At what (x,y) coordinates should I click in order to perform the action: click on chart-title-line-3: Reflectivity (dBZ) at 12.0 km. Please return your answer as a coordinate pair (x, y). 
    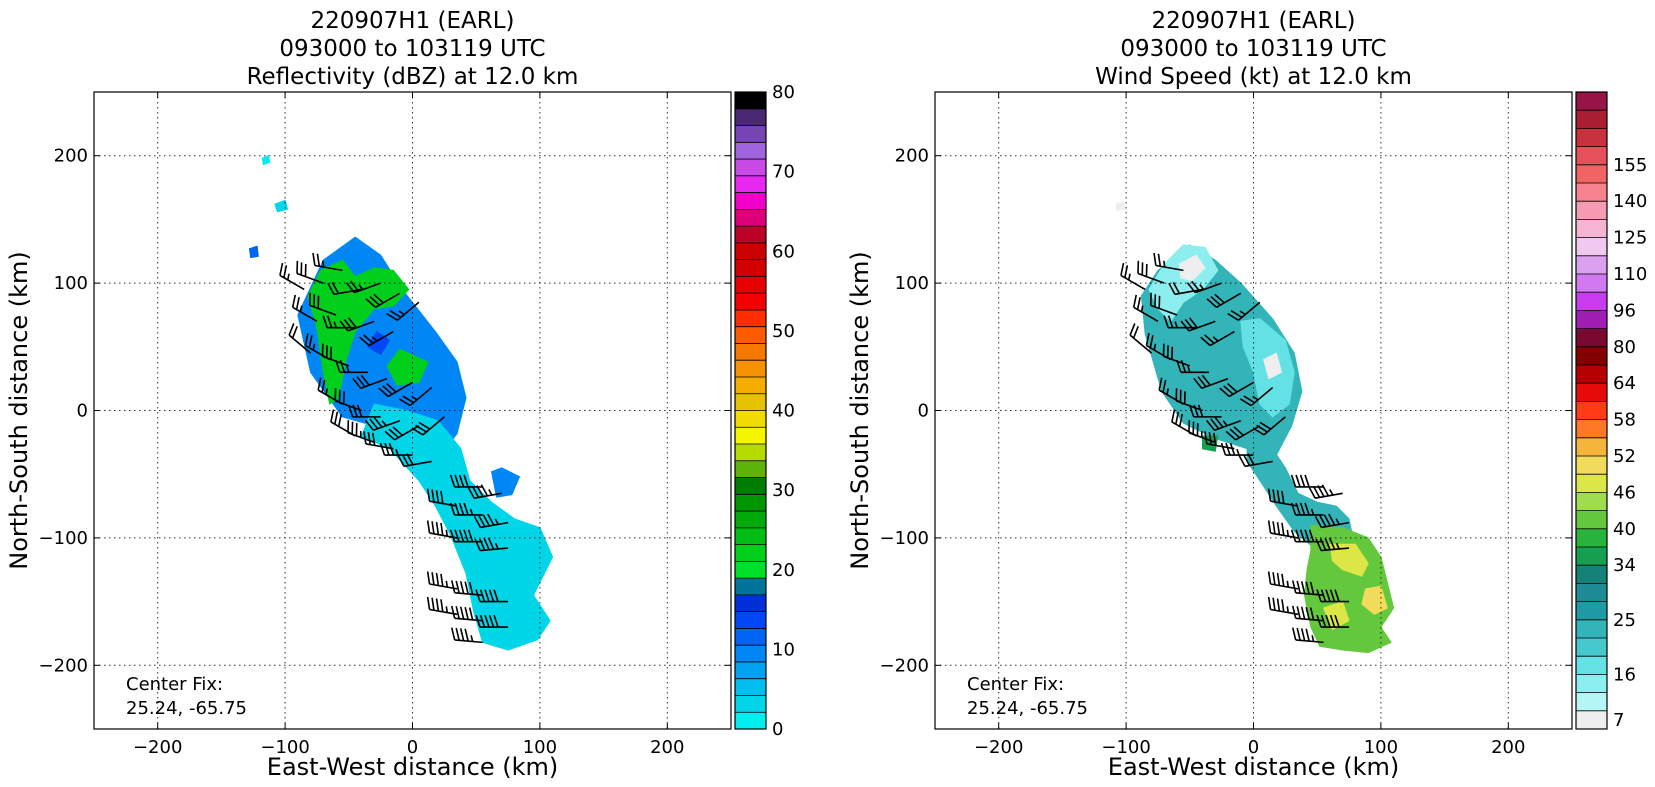
    Looking at the image, I should click on (413, 77).